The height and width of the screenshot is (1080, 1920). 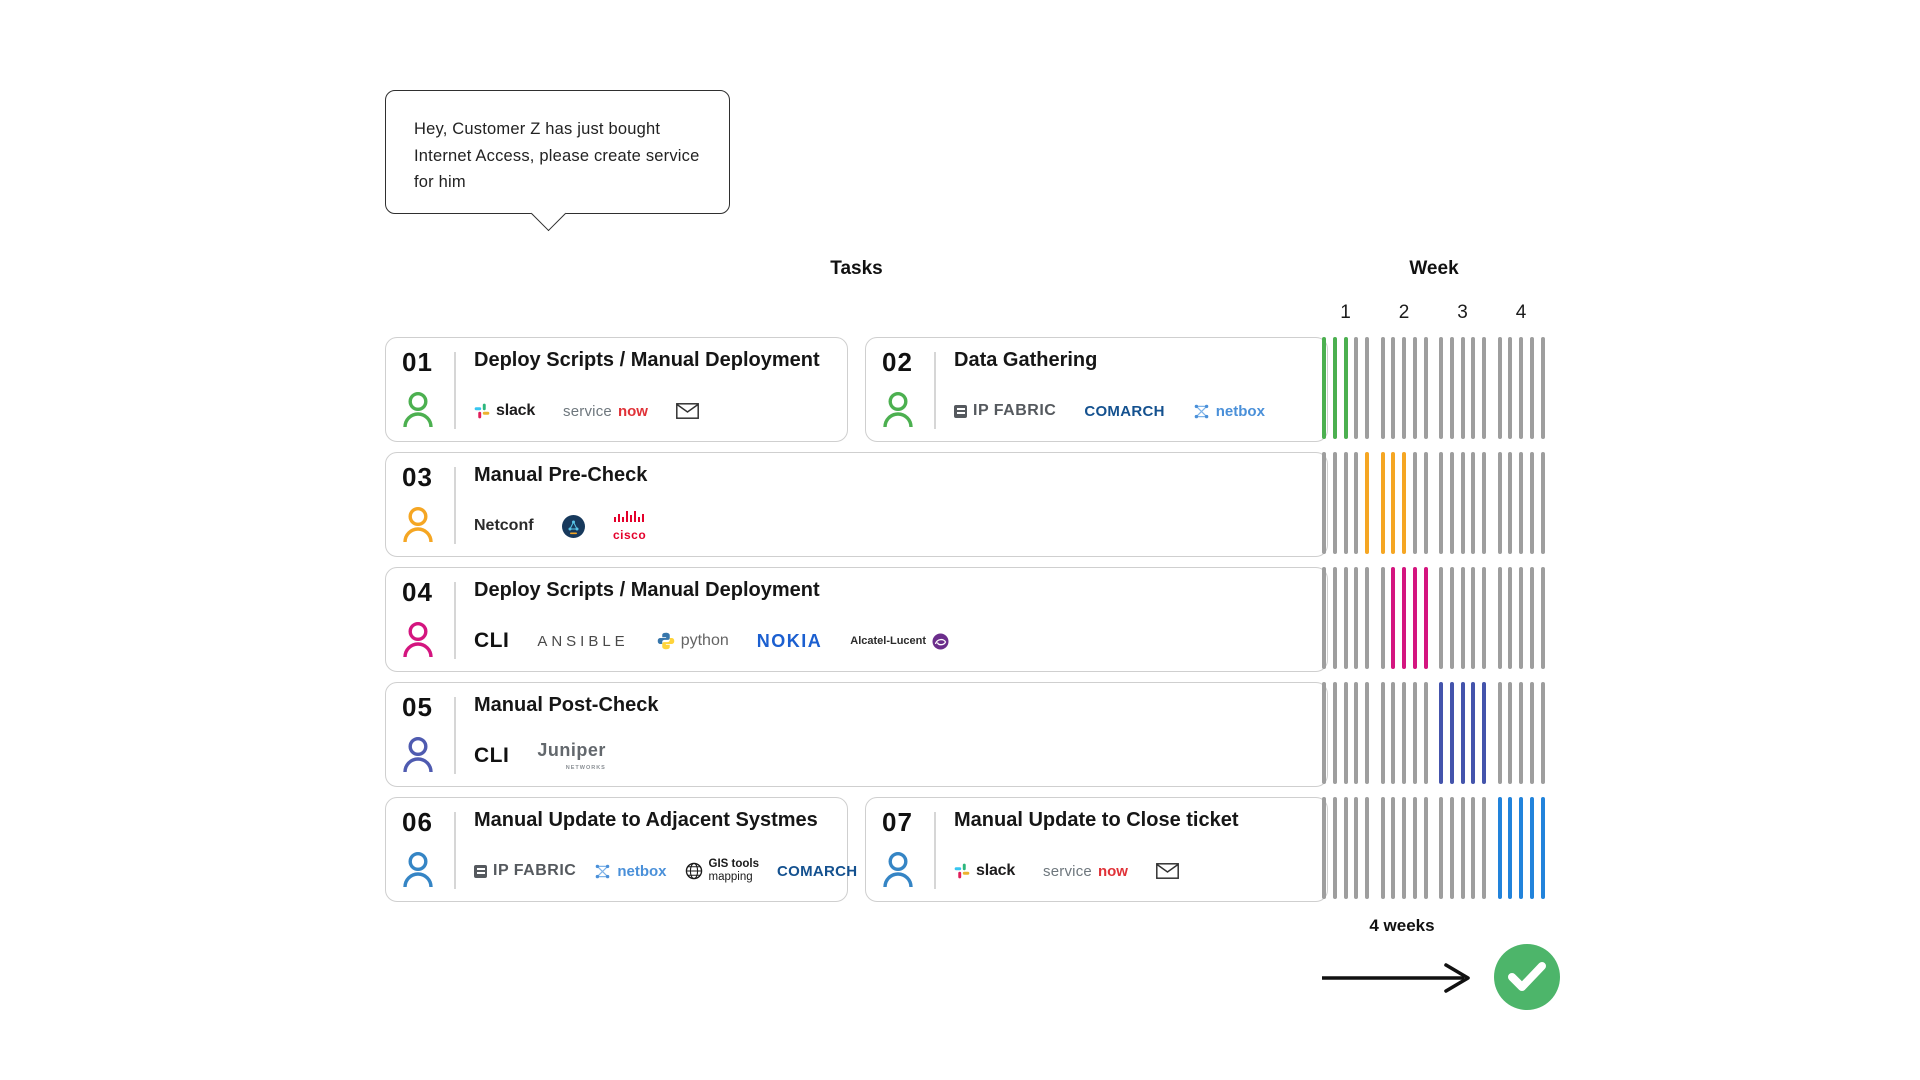 I want to click on task-card-02: 02 Data Gathering IP FABRIC COMARCH, so click(x=1096, y=389).